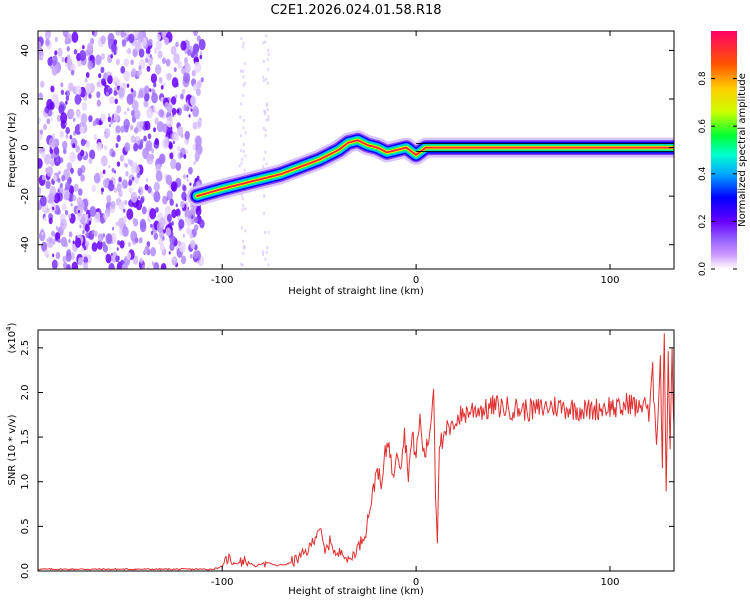  What do you see at coordinates (703, 269) in the screenshot?
I see `colorbar-tick-label: 0.0` at bounding box center [703, 269].